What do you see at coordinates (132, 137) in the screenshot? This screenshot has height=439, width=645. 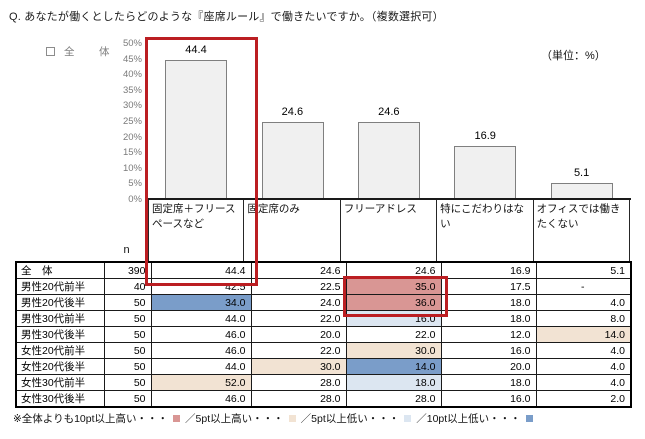 I see `y-tick-label: 20%` at bounding box center [132, 137].